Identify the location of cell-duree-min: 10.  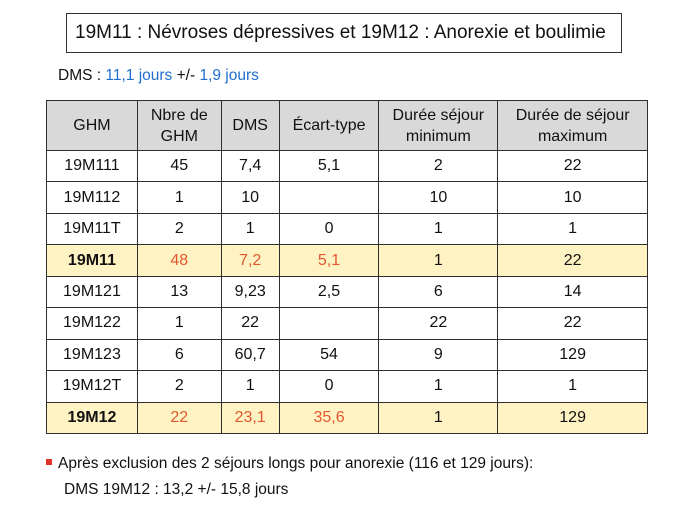
(438, 197).